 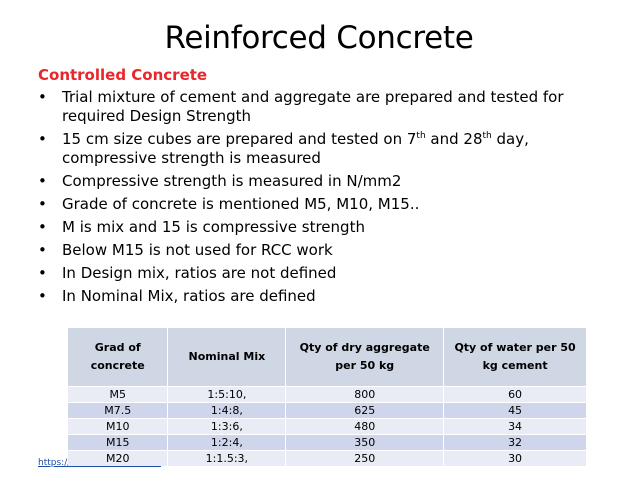 I want to click on table-row: M20 1:1.5:3, 250 30, so click(x=327, y=457).